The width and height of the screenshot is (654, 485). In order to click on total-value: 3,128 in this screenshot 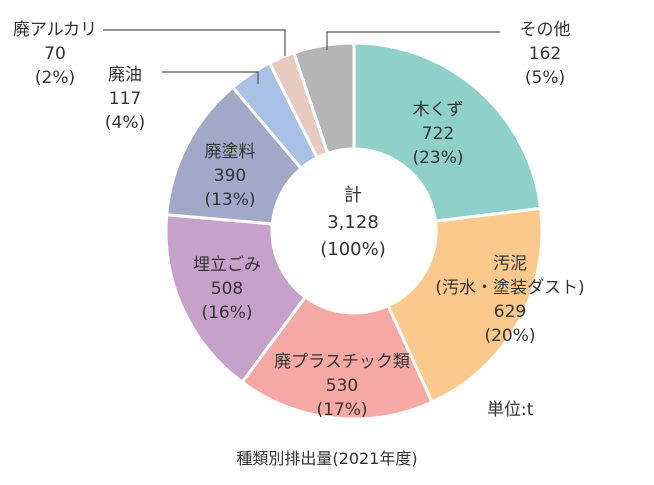, I will do `click(353, 222)`.